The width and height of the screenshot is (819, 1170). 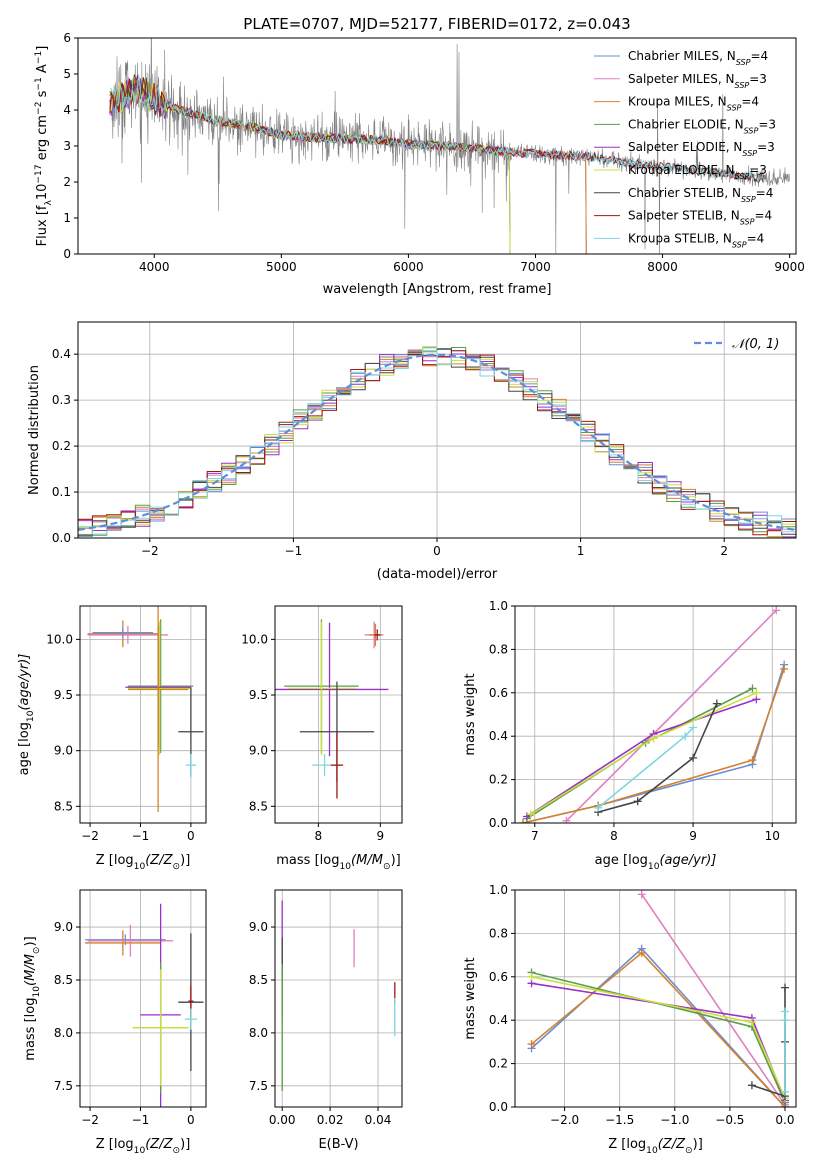 What do you see at coordinates (784, 1120) in the screenshot?
I see `x-tick-label: 0.0` at bounding box center [784, 1120].